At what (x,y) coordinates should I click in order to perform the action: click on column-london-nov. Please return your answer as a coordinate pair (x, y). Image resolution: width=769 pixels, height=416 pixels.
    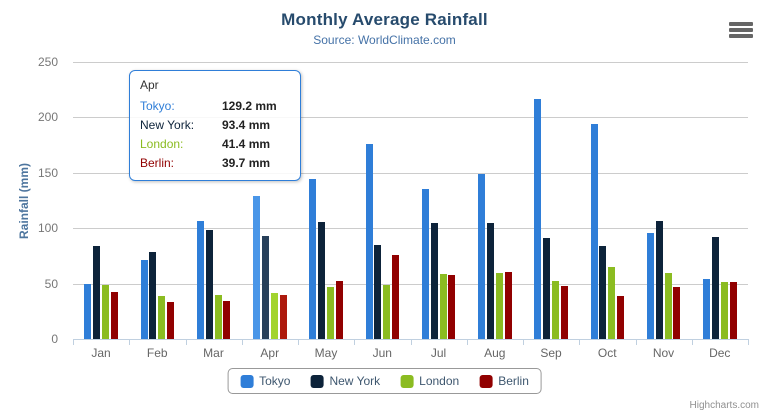
    Looking at the image, I should click on (668, 306).